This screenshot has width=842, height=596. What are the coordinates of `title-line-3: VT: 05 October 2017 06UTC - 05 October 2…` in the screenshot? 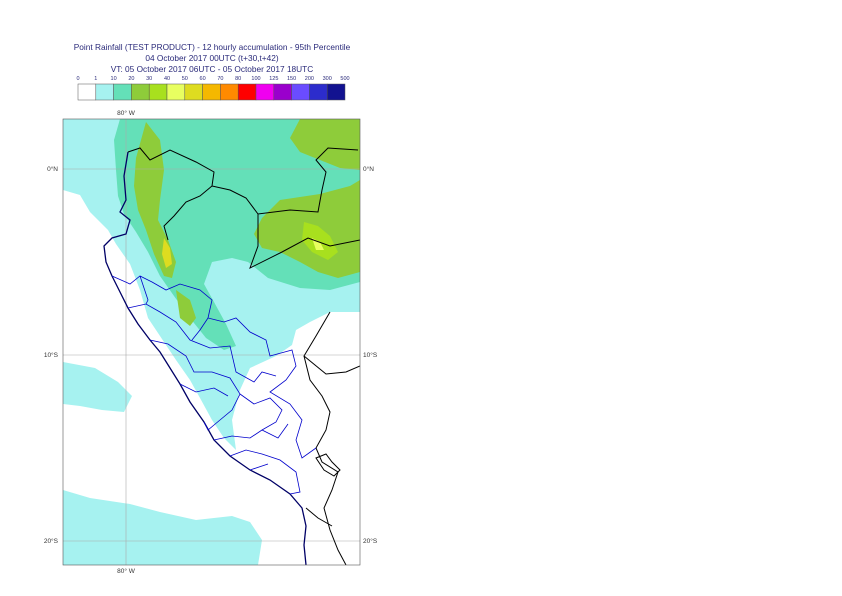 It's located at (212, 69).